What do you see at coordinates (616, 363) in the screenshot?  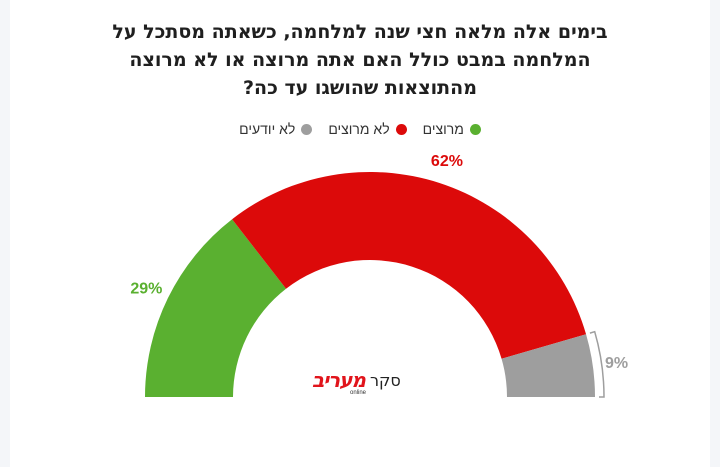 I see `data-label-dont-know: 9%` at bounding box center [616, 363].